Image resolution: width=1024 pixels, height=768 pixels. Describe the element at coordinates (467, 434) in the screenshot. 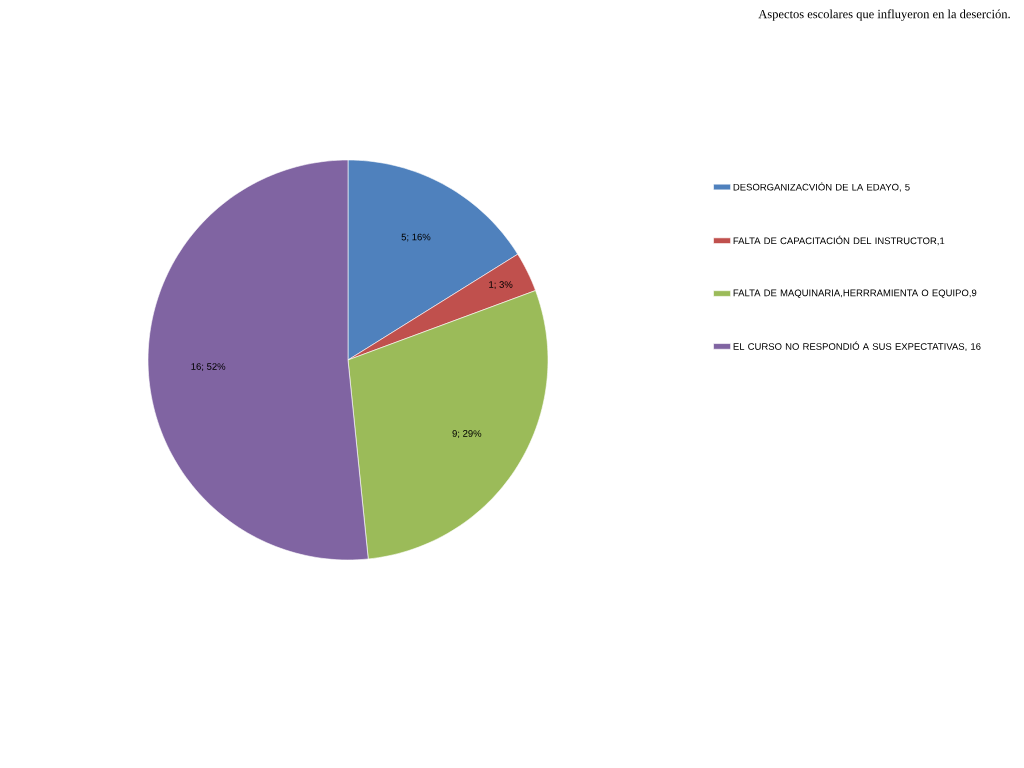

I see `data-label: 9; 29%` at that location.